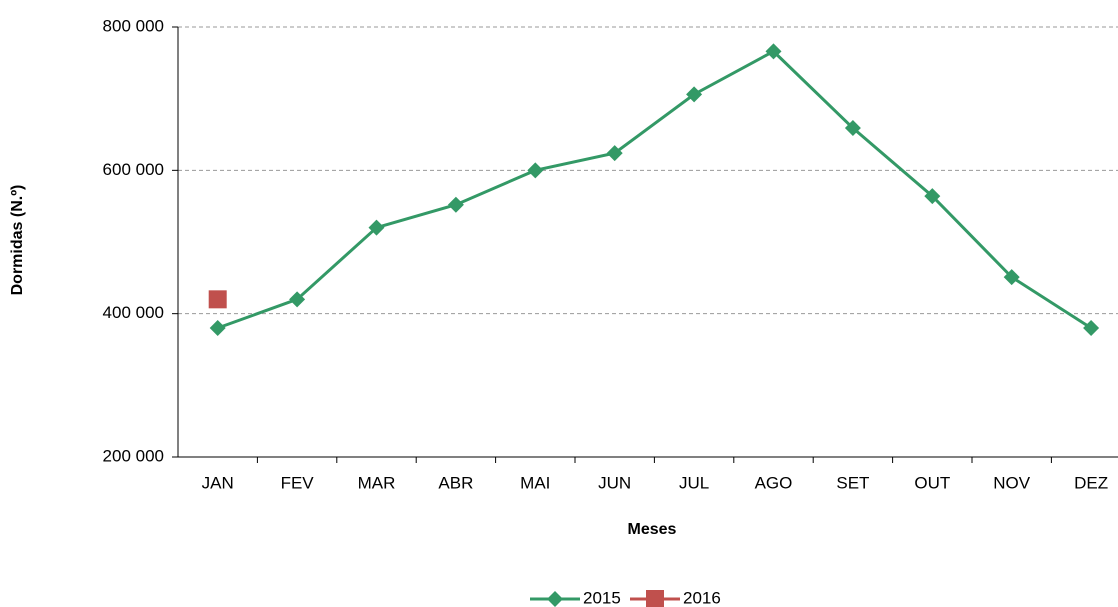  What do you see at coordinates (1091, 482) in the screenshot?
I see `x-tick-label: DEZ` at bounding box center [1091, 482].